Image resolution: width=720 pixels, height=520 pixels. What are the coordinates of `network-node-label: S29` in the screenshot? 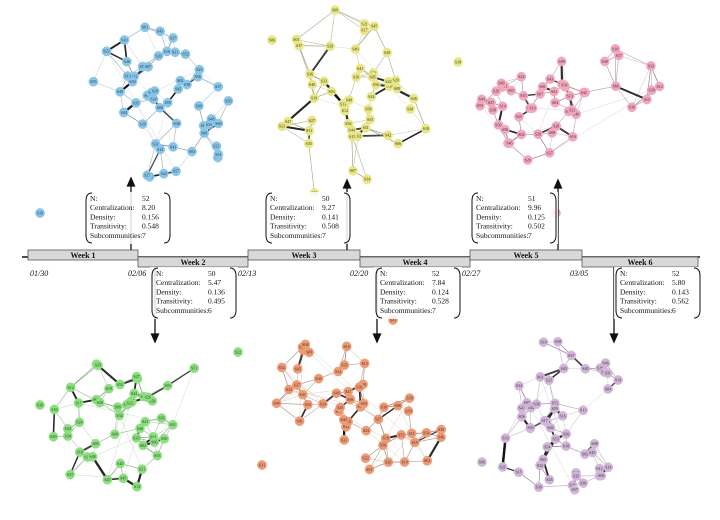 It's located at (40, 212).